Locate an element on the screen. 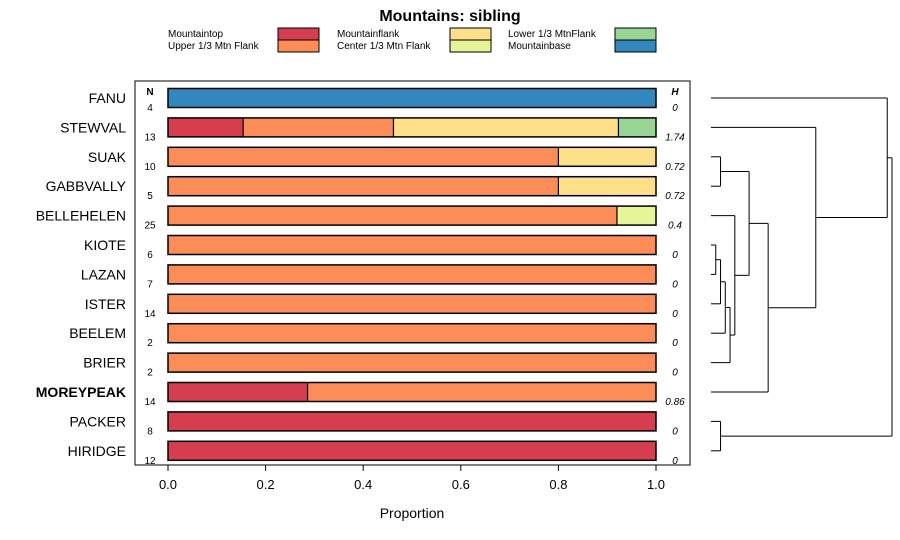 The height and width of the screenshot is (540, 900). chart-title: Mountains: sibling is located at coordinates (449, 16).